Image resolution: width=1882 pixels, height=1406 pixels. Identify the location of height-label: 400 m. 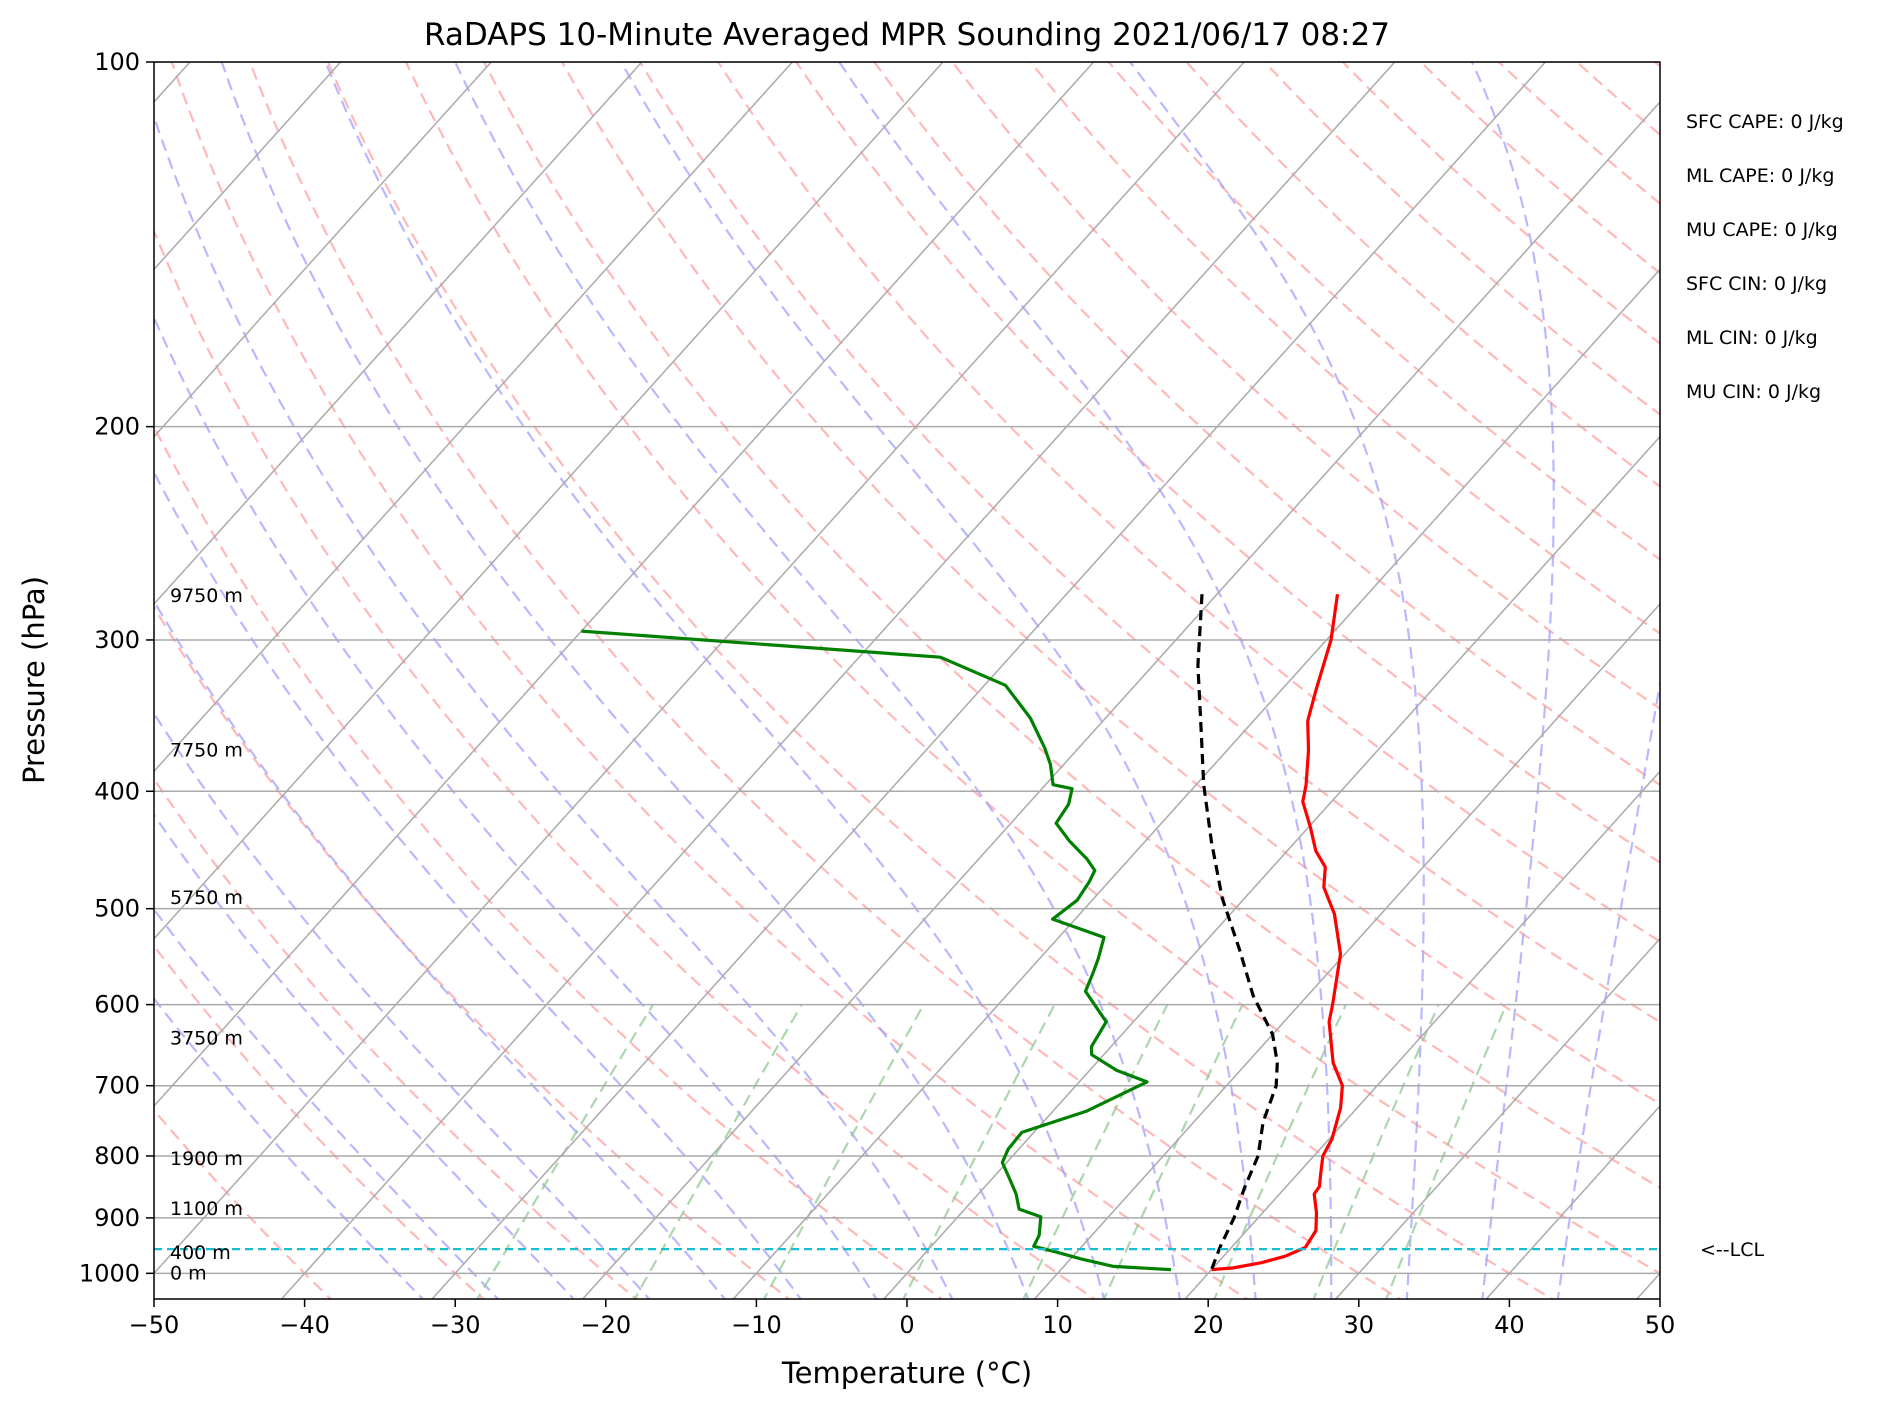
(200, 1253).